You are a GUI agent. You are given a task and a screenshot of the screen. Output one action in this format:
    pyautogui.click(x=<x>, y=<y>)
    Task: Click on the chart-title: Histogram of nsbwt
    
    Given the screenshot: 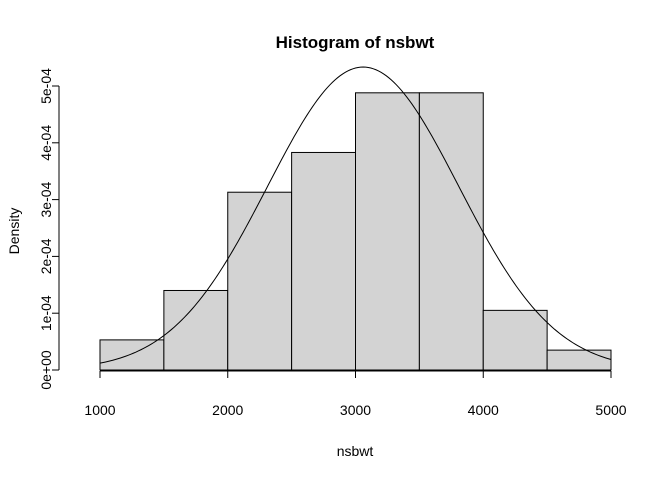 What is the action you would take?
    pyautogui.click(x=355, y=42)
    